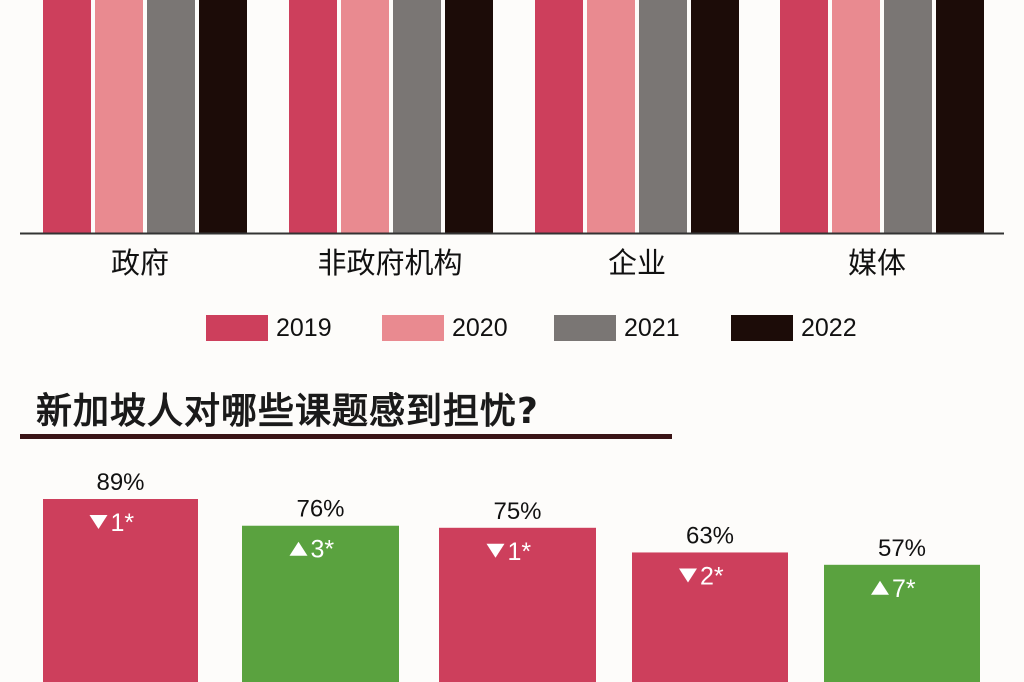  What do you see at coordinates (123, 523) in the screenshot?
I see `change-label-1: 1*` at bounding box center [123, 523].